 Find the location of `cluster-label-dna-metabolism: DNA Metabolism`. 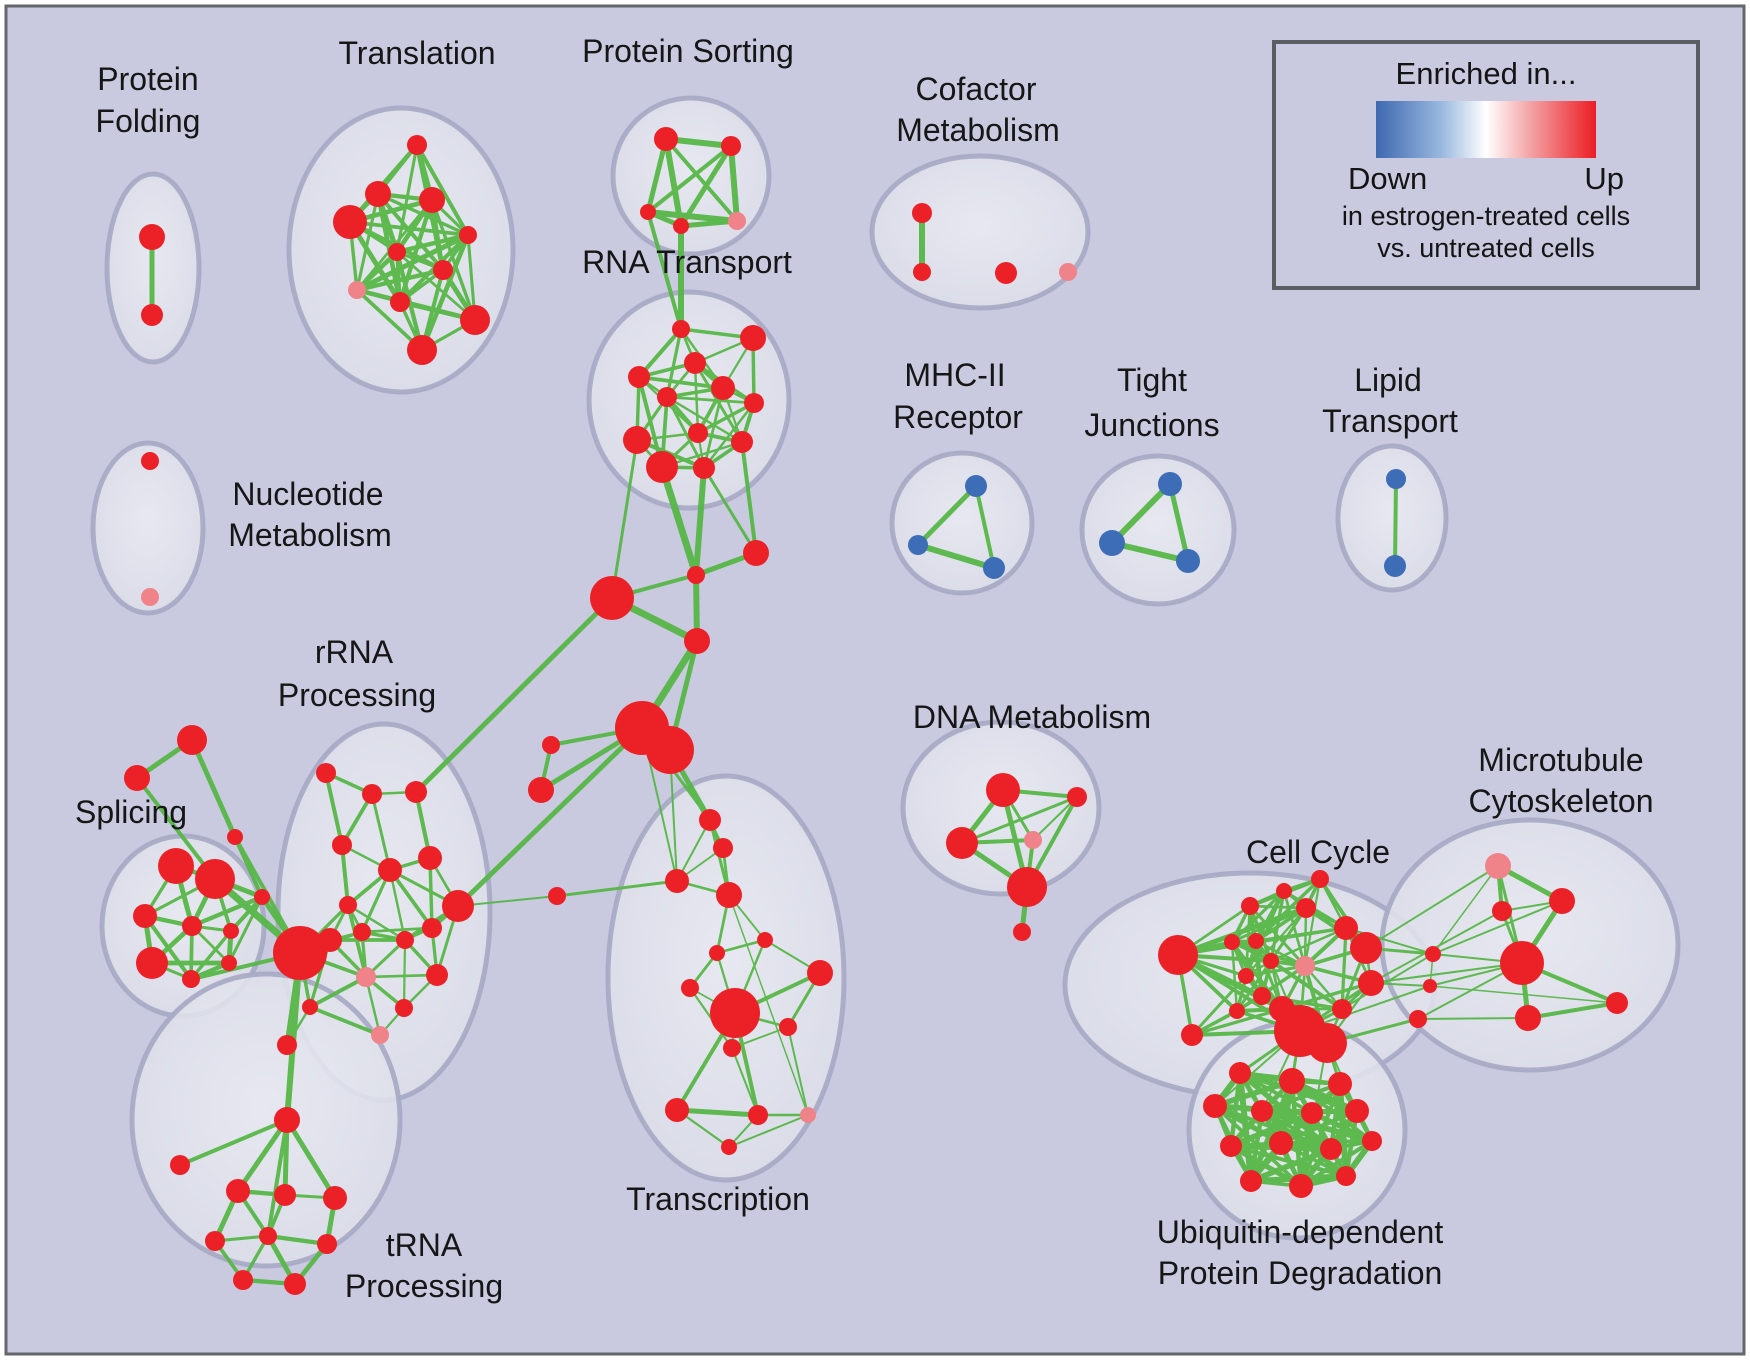

cluster-label-dna-metabolism: DNA Metabolism is located at coordinates (1032, 717).